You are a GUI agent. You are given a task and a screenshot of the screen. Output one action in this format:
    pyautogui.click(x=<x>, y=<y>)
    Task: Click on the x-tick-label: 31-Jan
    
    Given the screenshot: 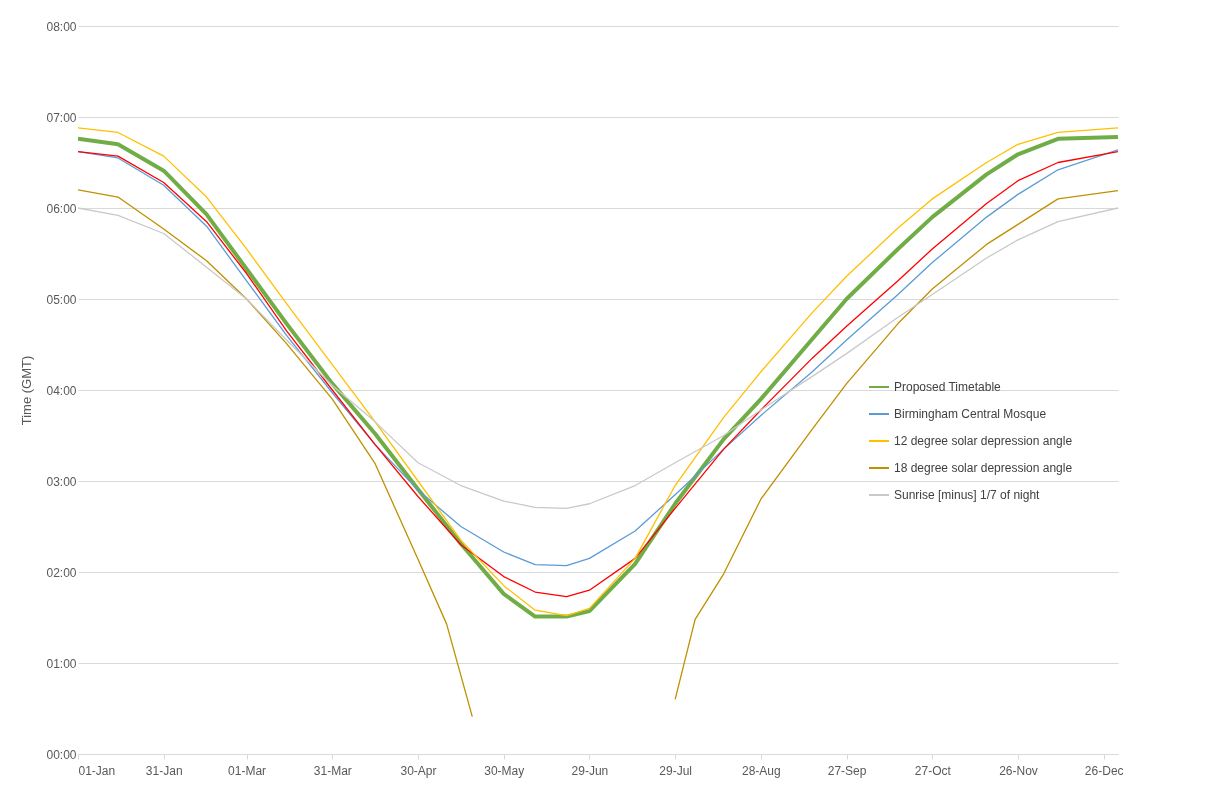 What is the action you would take?
    pyautogui.click(x=164, y=770)
    